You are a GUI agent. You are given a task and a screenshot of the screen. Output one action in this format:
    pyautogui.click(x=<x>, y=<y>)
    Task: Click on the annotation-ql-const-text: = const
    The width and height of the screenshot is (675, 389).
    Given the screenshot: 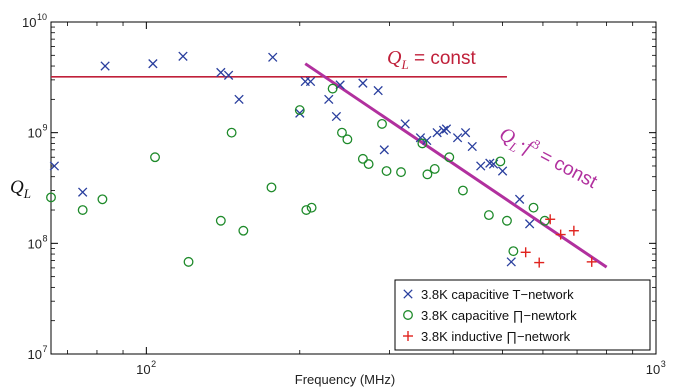 What is the action you would take?
    pyautogui.click(x=443, y=58)
    